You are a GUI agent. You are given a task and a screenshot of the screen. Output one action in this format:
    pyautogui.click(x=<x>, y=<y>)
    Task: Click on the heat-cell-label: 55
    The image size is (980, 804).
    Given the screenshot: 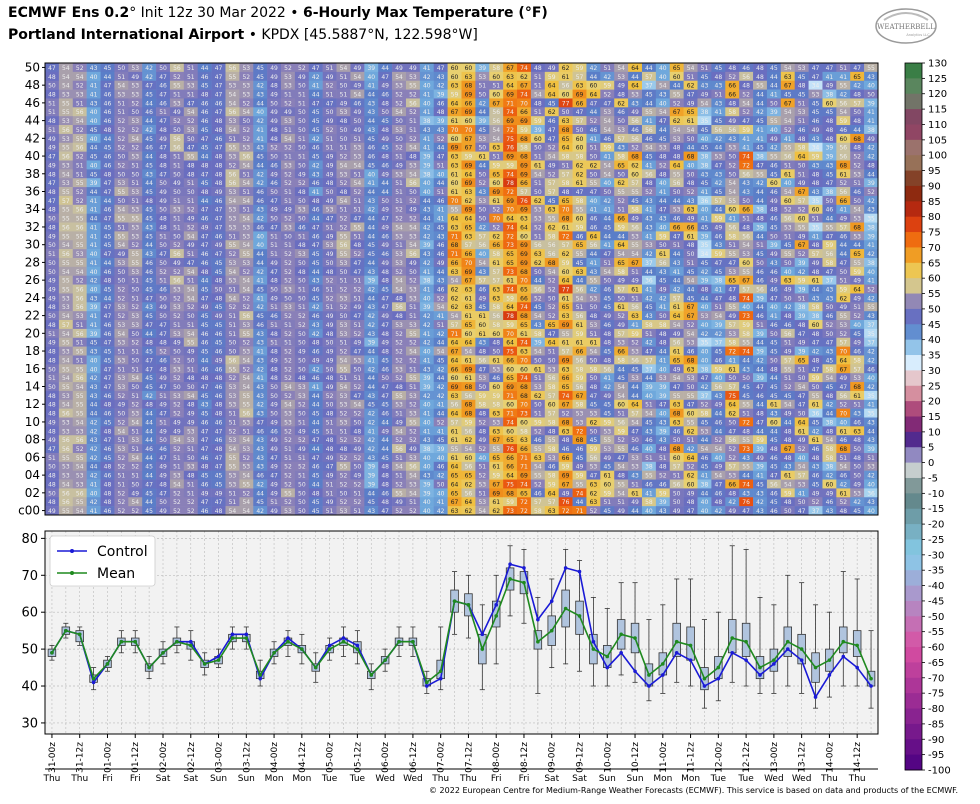 What is the action you would take?
    pyautogui.click(x=746, y=343)
    